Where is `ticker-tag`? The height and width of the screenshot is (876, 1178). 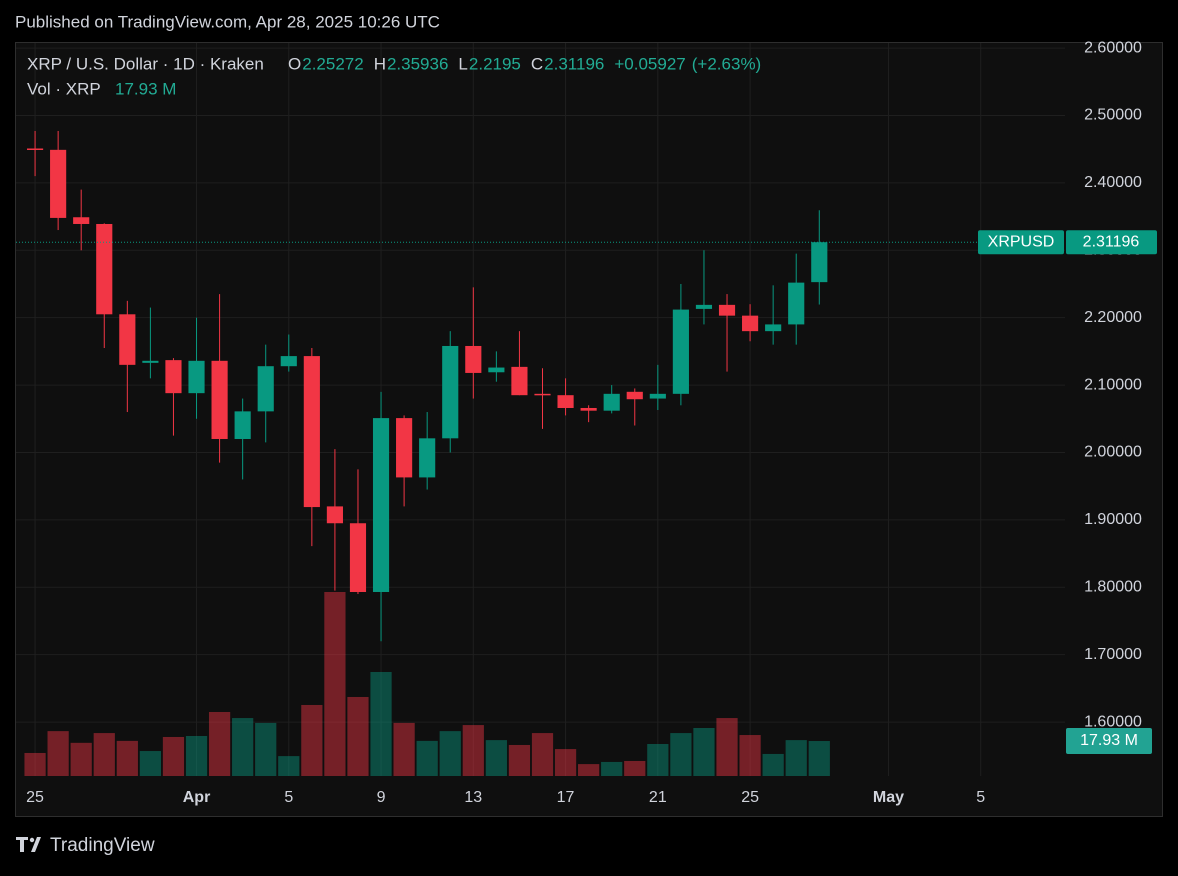
ticker-tag is located at coordinates (1021, 242).